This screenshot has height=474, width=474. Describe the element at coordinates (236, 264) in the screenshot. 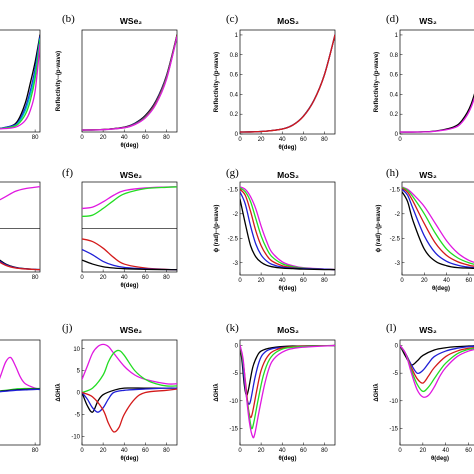

I see `y-tick-label: -3` at that location.